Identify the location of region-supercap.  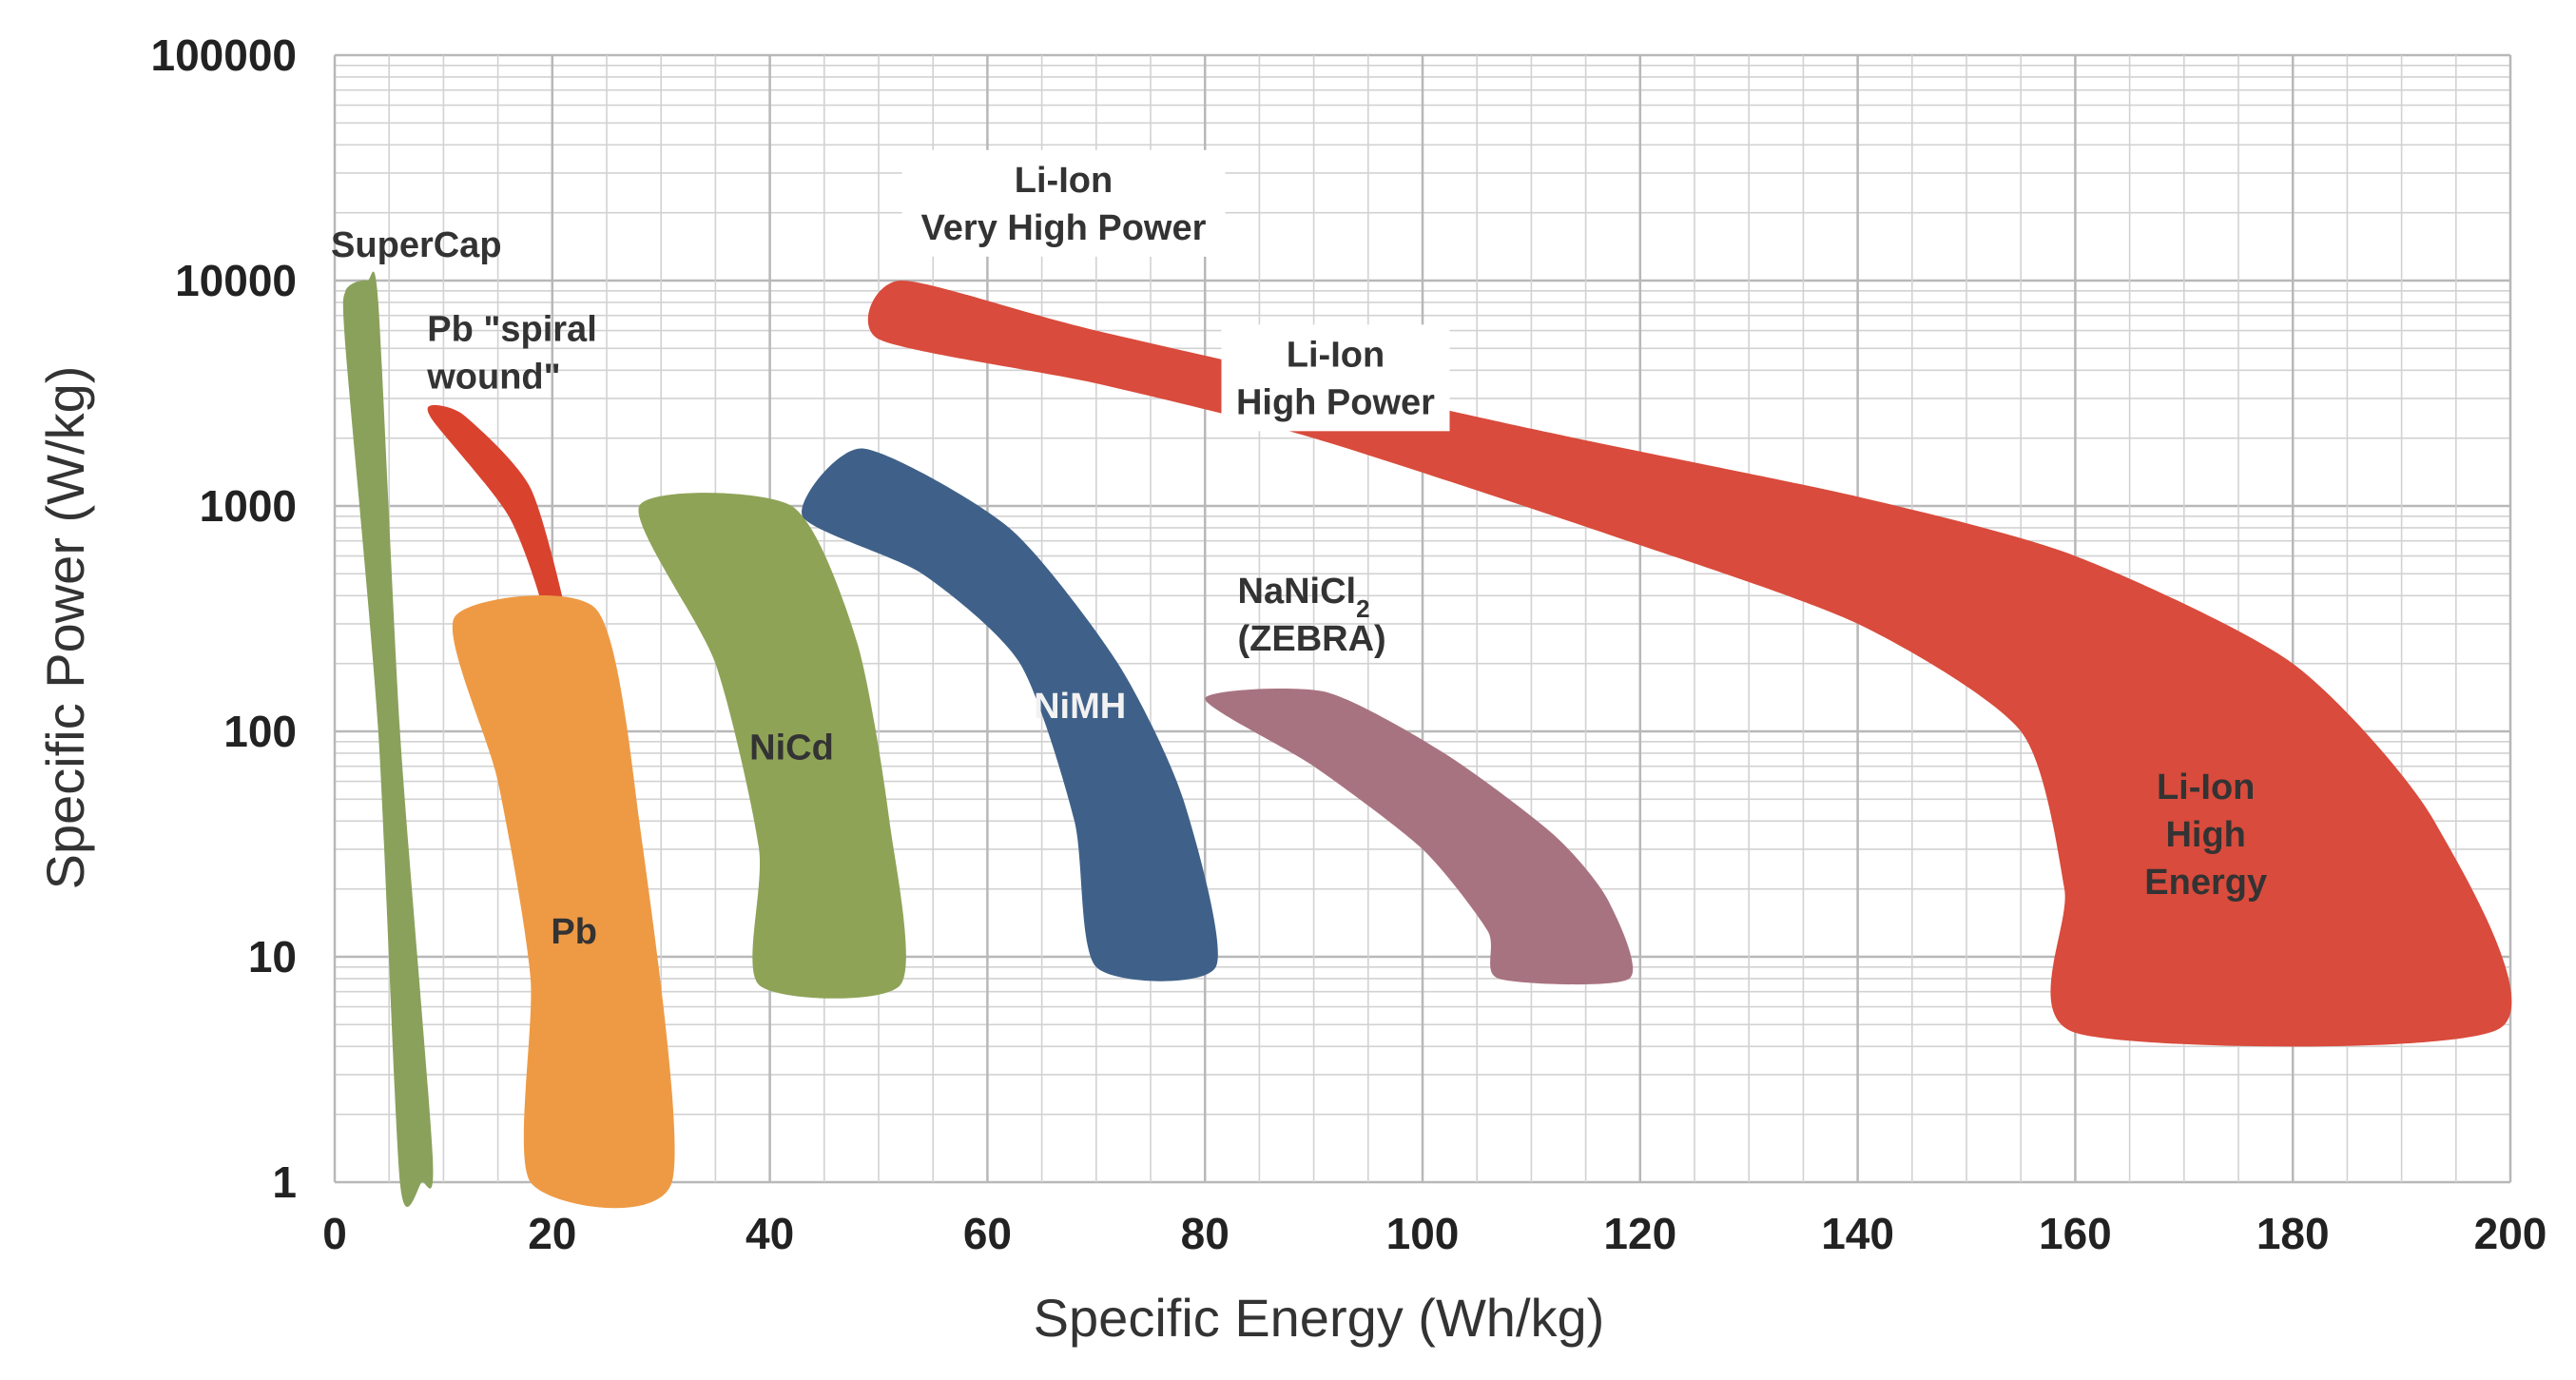
(388, 739).